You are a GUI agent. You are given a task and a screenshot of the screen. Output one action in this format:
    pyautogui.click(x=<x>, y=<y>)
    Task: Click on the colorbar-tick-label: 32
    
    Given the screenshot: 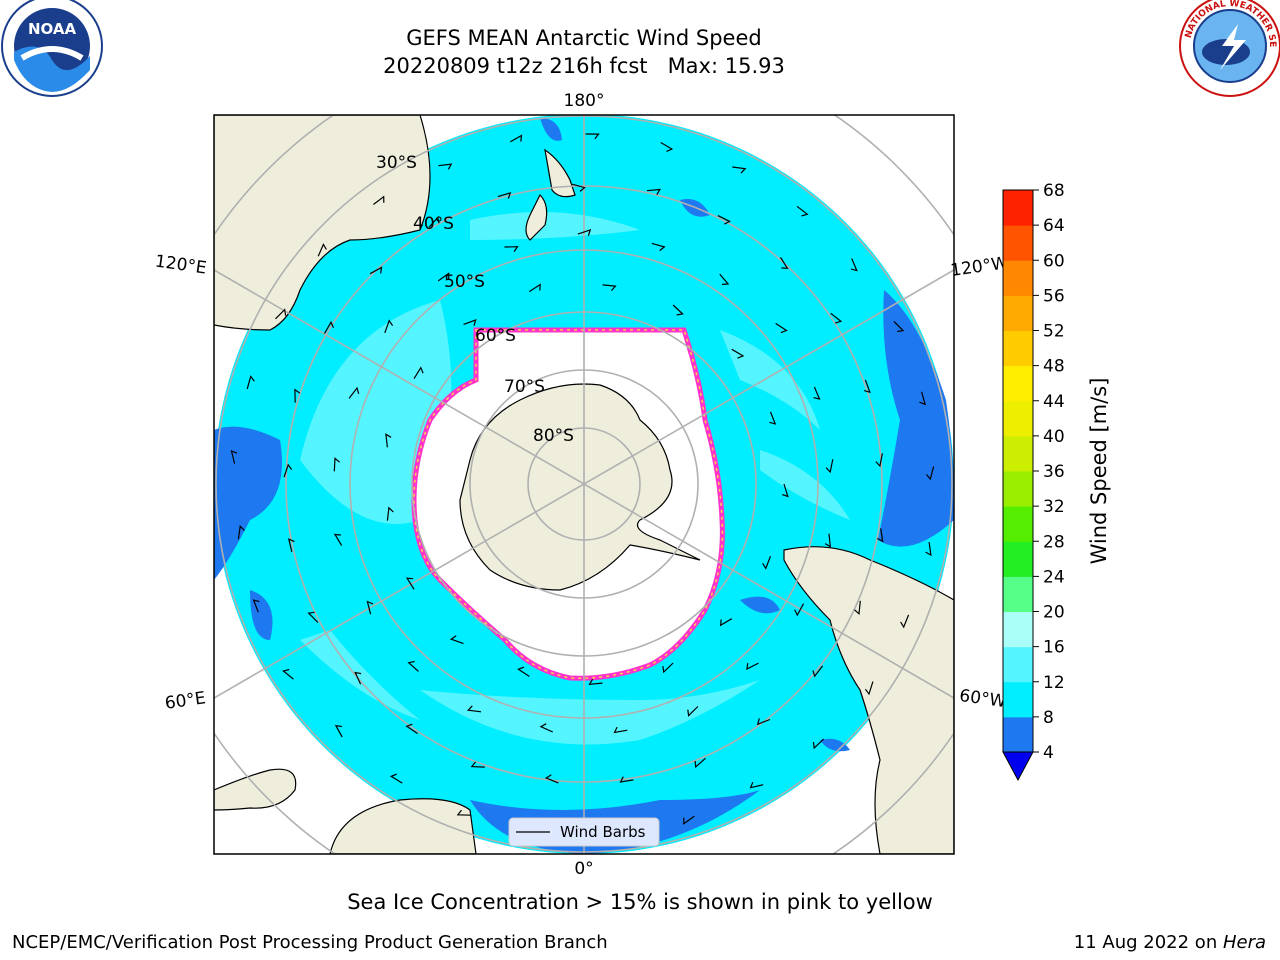 What is the action you would take?
    pyautogui.click(x=1054, y=507)
    